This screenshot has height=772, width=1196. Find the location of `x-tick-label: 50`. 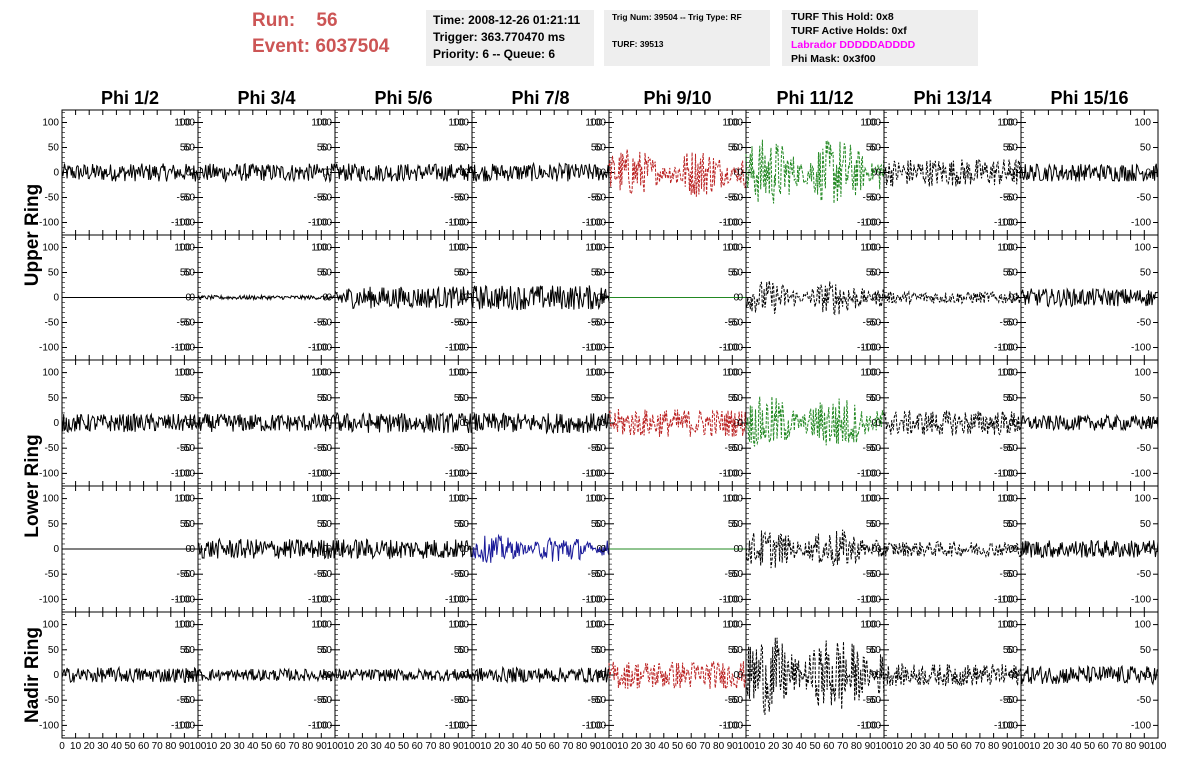

x-tick-label: 50 is located at coordinates (267, 746).